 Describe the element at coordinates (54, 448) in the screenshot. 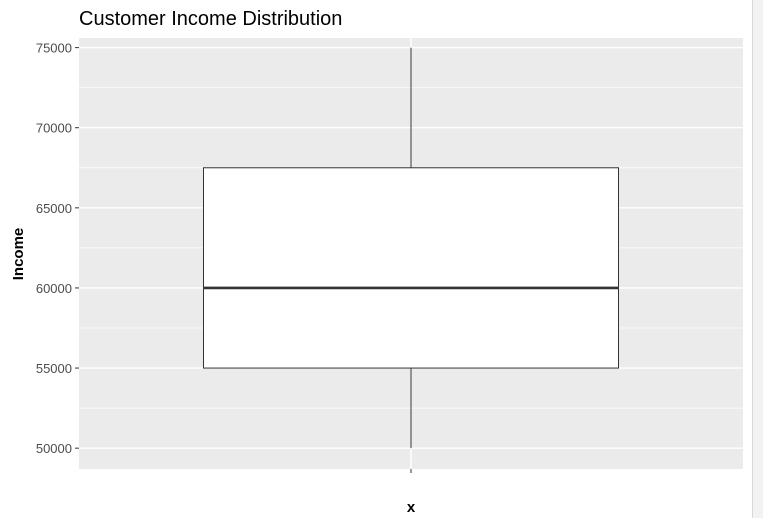

I see `y-tick-label: 50000` at that location.